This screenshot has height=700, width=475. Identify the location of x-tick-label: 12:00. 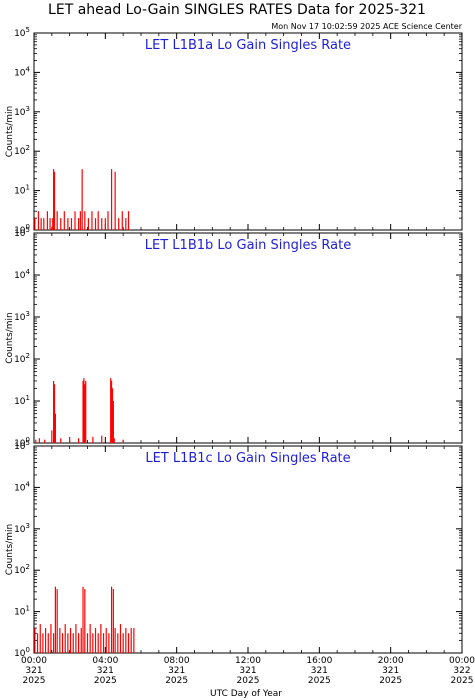
(248, 661).